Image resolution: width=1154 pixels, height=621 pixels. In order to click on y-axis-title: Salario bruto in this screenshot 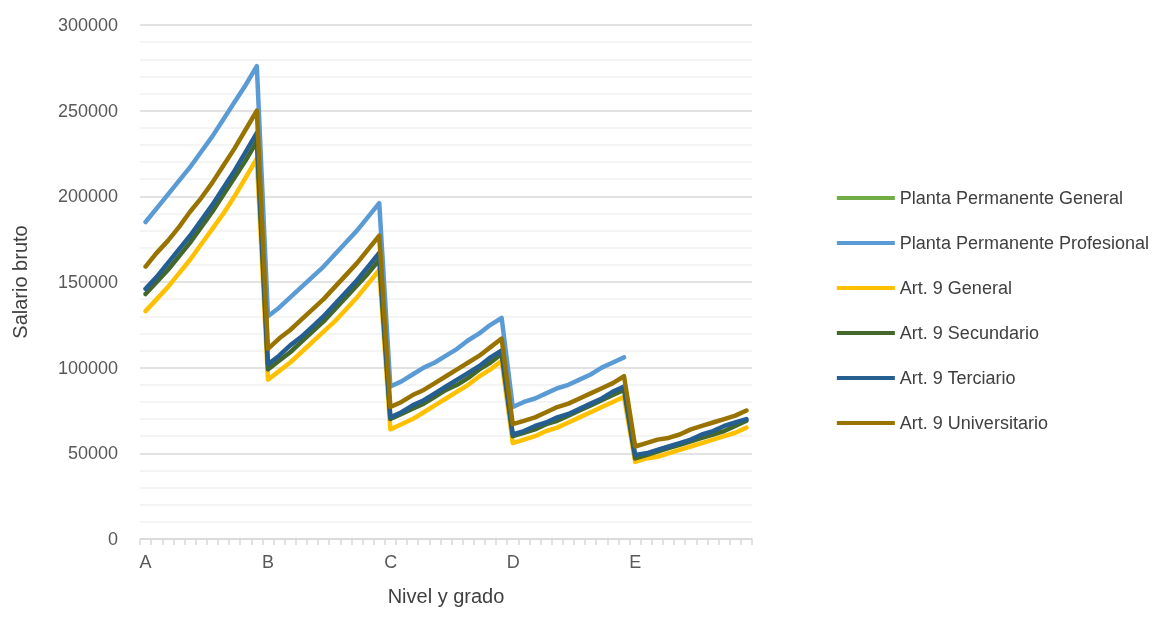, I will do `click(20, 282)`.